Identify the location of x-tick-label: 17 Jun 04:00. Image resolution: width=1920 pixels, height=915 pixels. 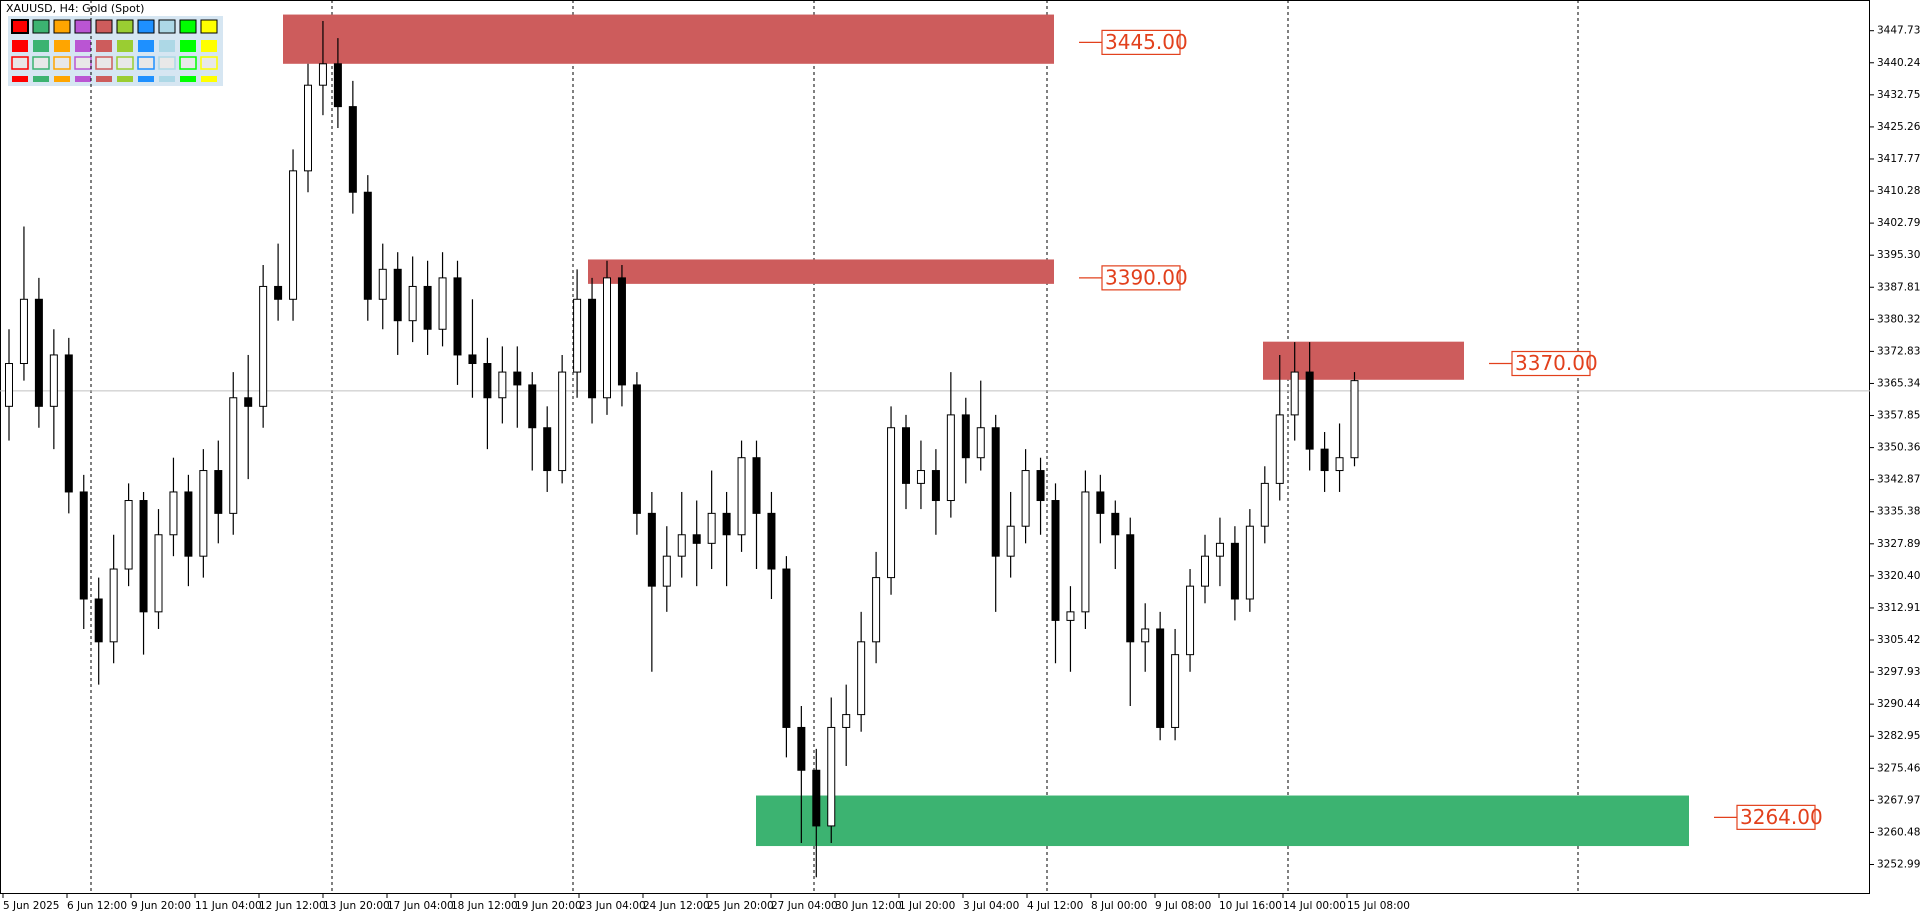
(420, 906).